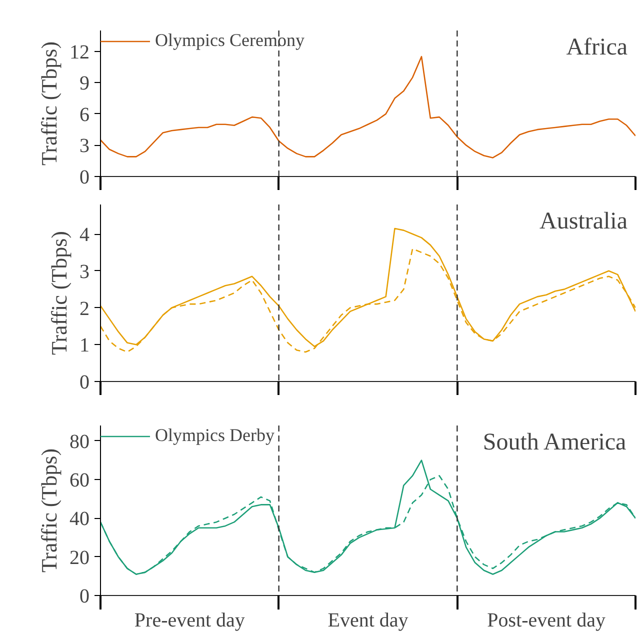 Image resolution: width=641 pixels, height=634 pixels. I want to click on y-tick-label: 80, so click(80, 441).